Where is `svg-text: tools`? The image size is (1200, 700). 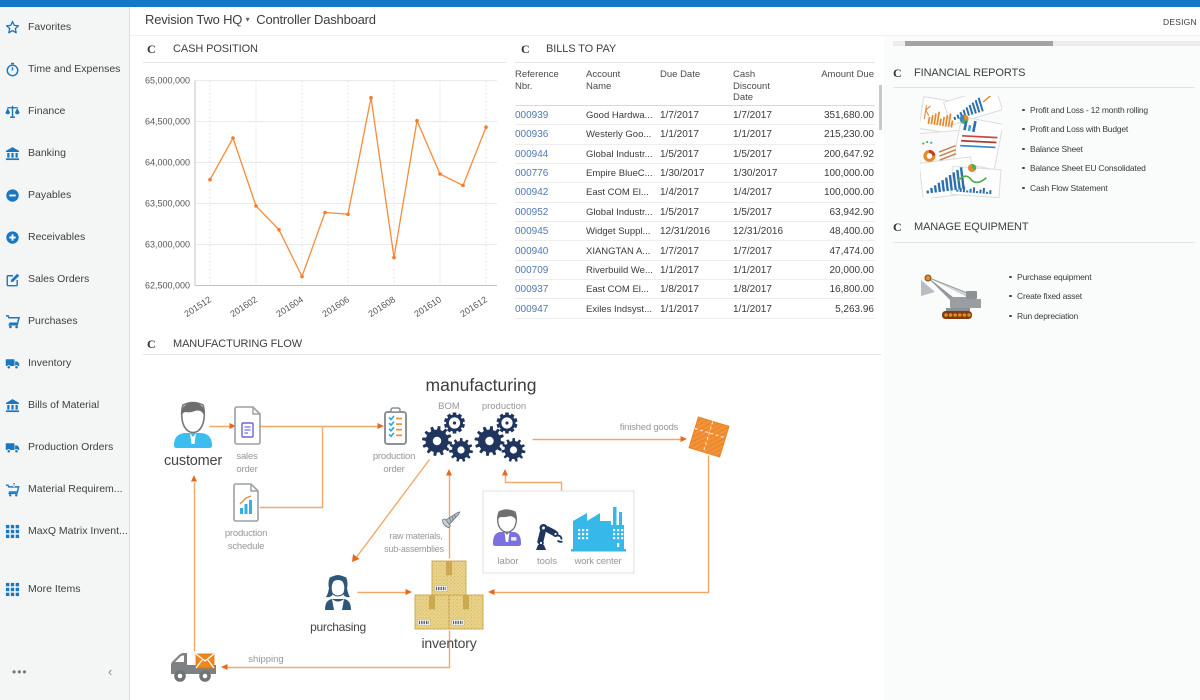
svg-text: tools is located at coordinates (547, 561).